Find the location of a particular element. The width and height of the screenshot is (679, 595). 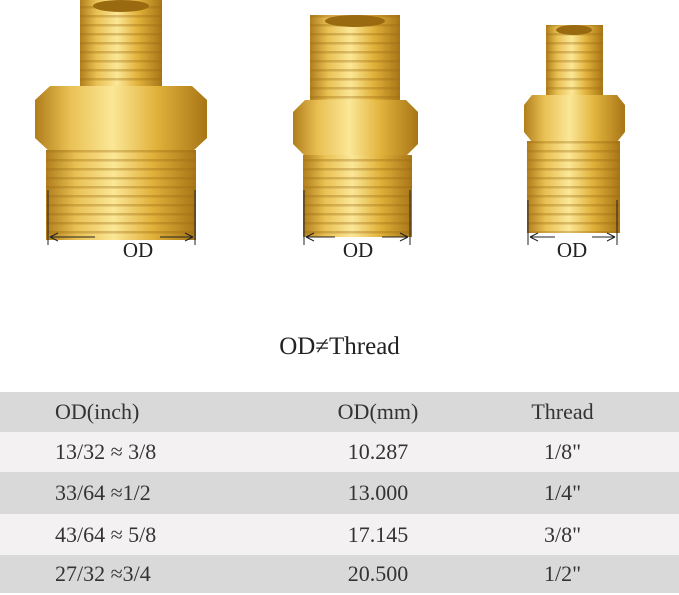

od-label-large: OD is located at coordinates (138, 250).